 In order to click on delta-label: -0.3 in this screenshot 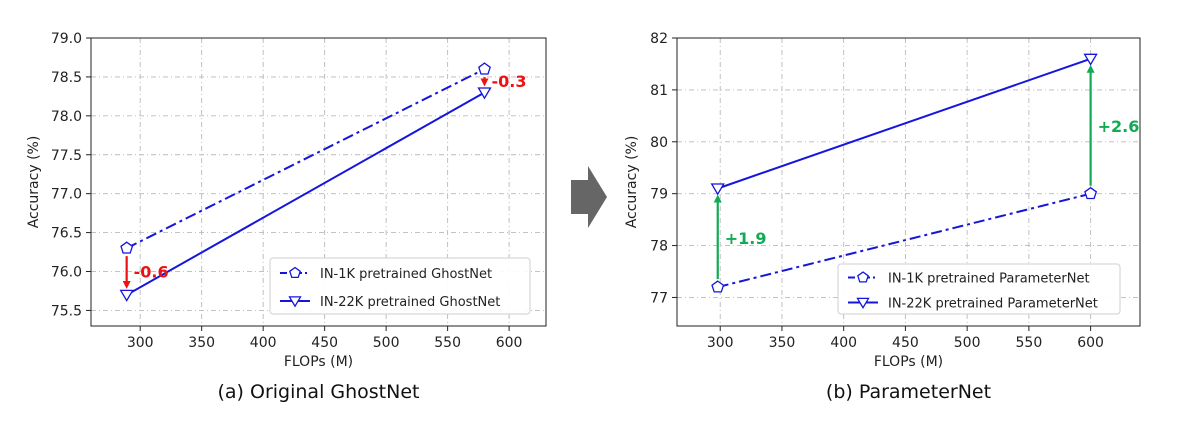, I will do `click(509, 81)`.